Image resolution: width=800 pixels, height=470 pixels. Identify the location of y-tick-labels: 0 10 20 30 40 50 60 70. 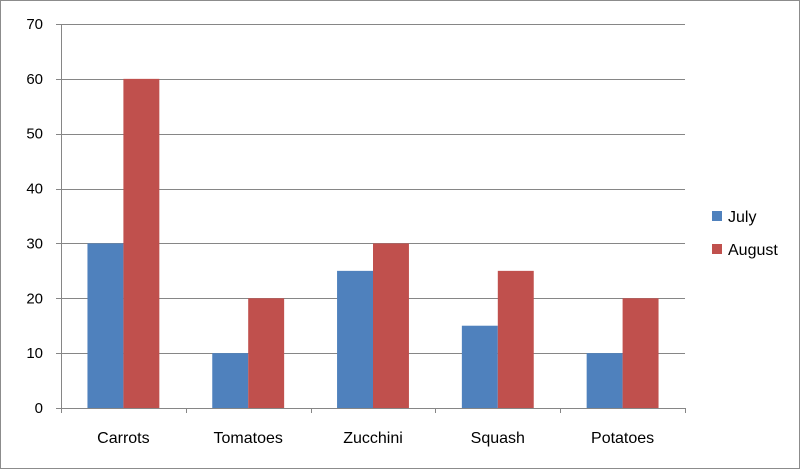
(34, 216).